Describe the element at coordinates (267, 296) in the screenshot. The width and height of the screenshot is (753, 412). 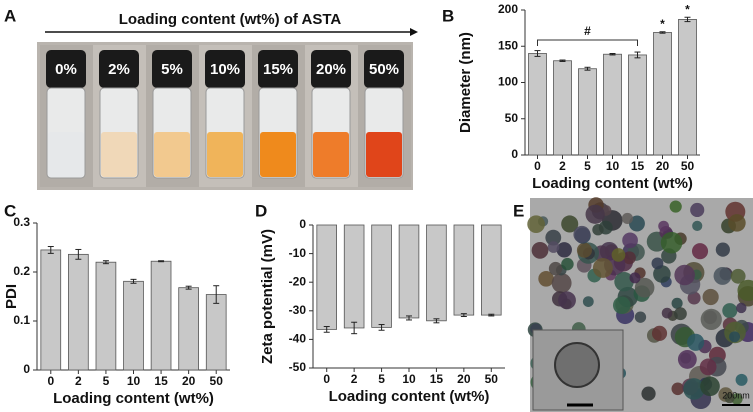
I see `y-axis-label: Zeta potential (mV)` at that location.